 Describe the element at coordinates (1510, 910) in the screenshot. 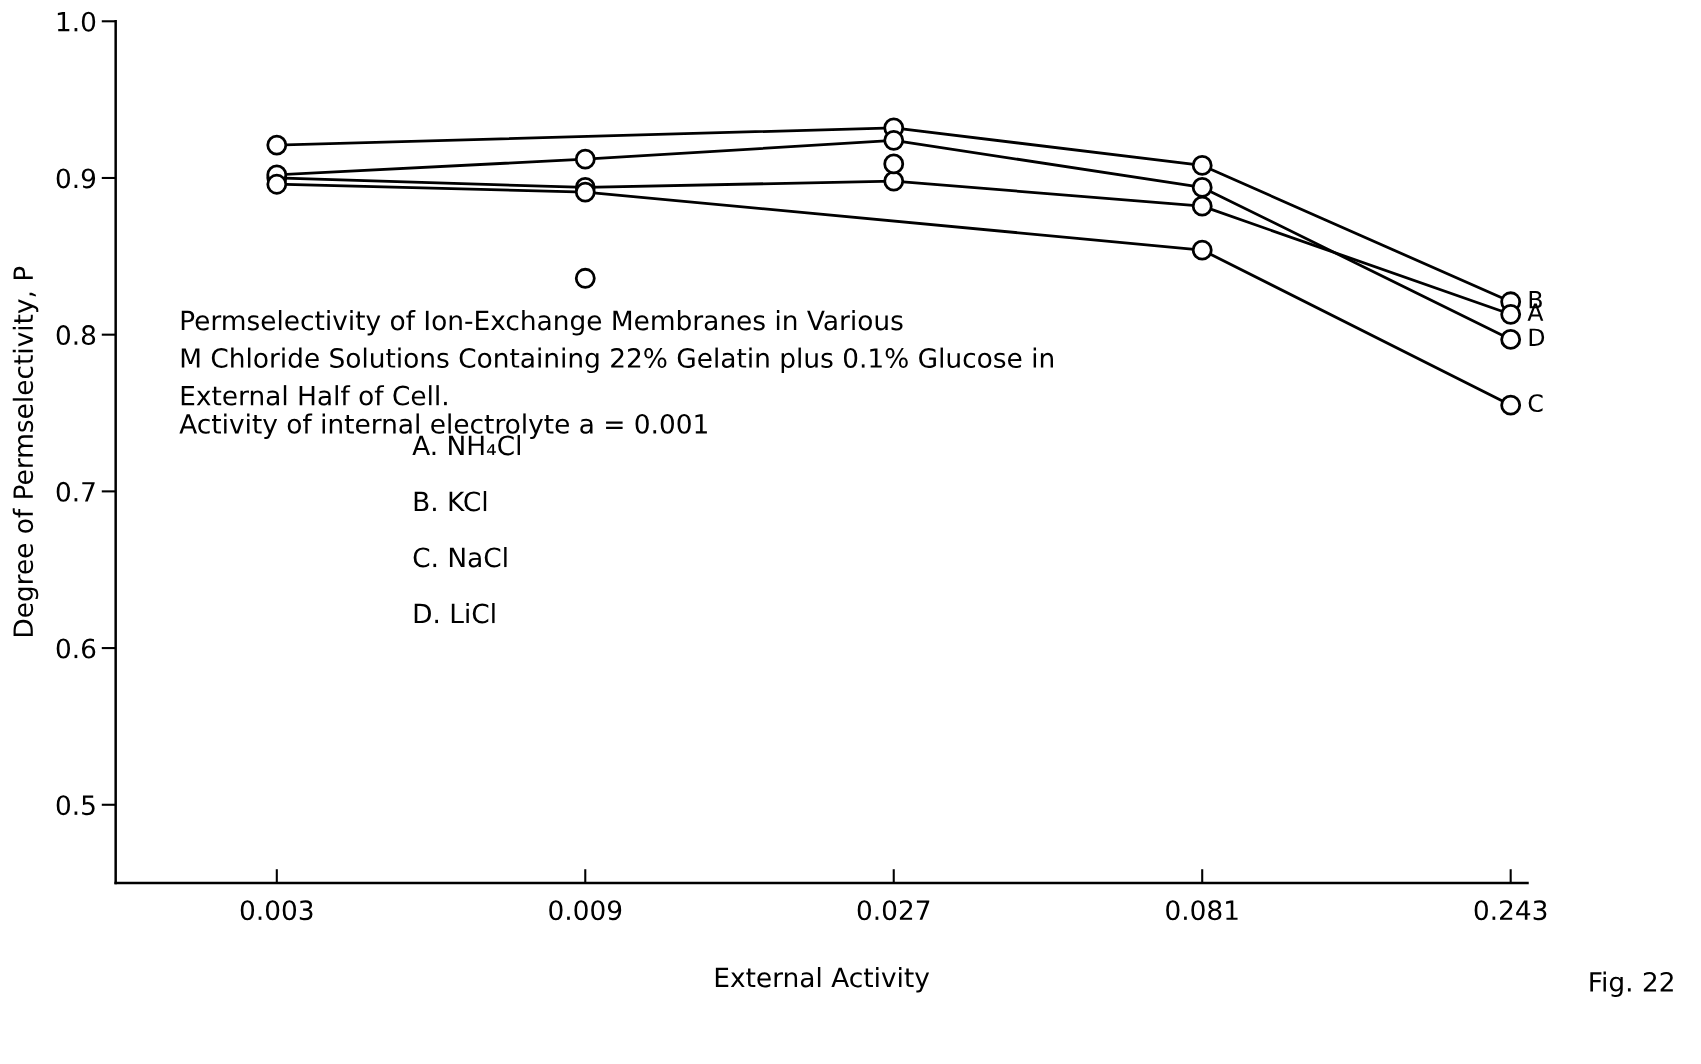

I see `x-tick-label: 0.243` at that location.